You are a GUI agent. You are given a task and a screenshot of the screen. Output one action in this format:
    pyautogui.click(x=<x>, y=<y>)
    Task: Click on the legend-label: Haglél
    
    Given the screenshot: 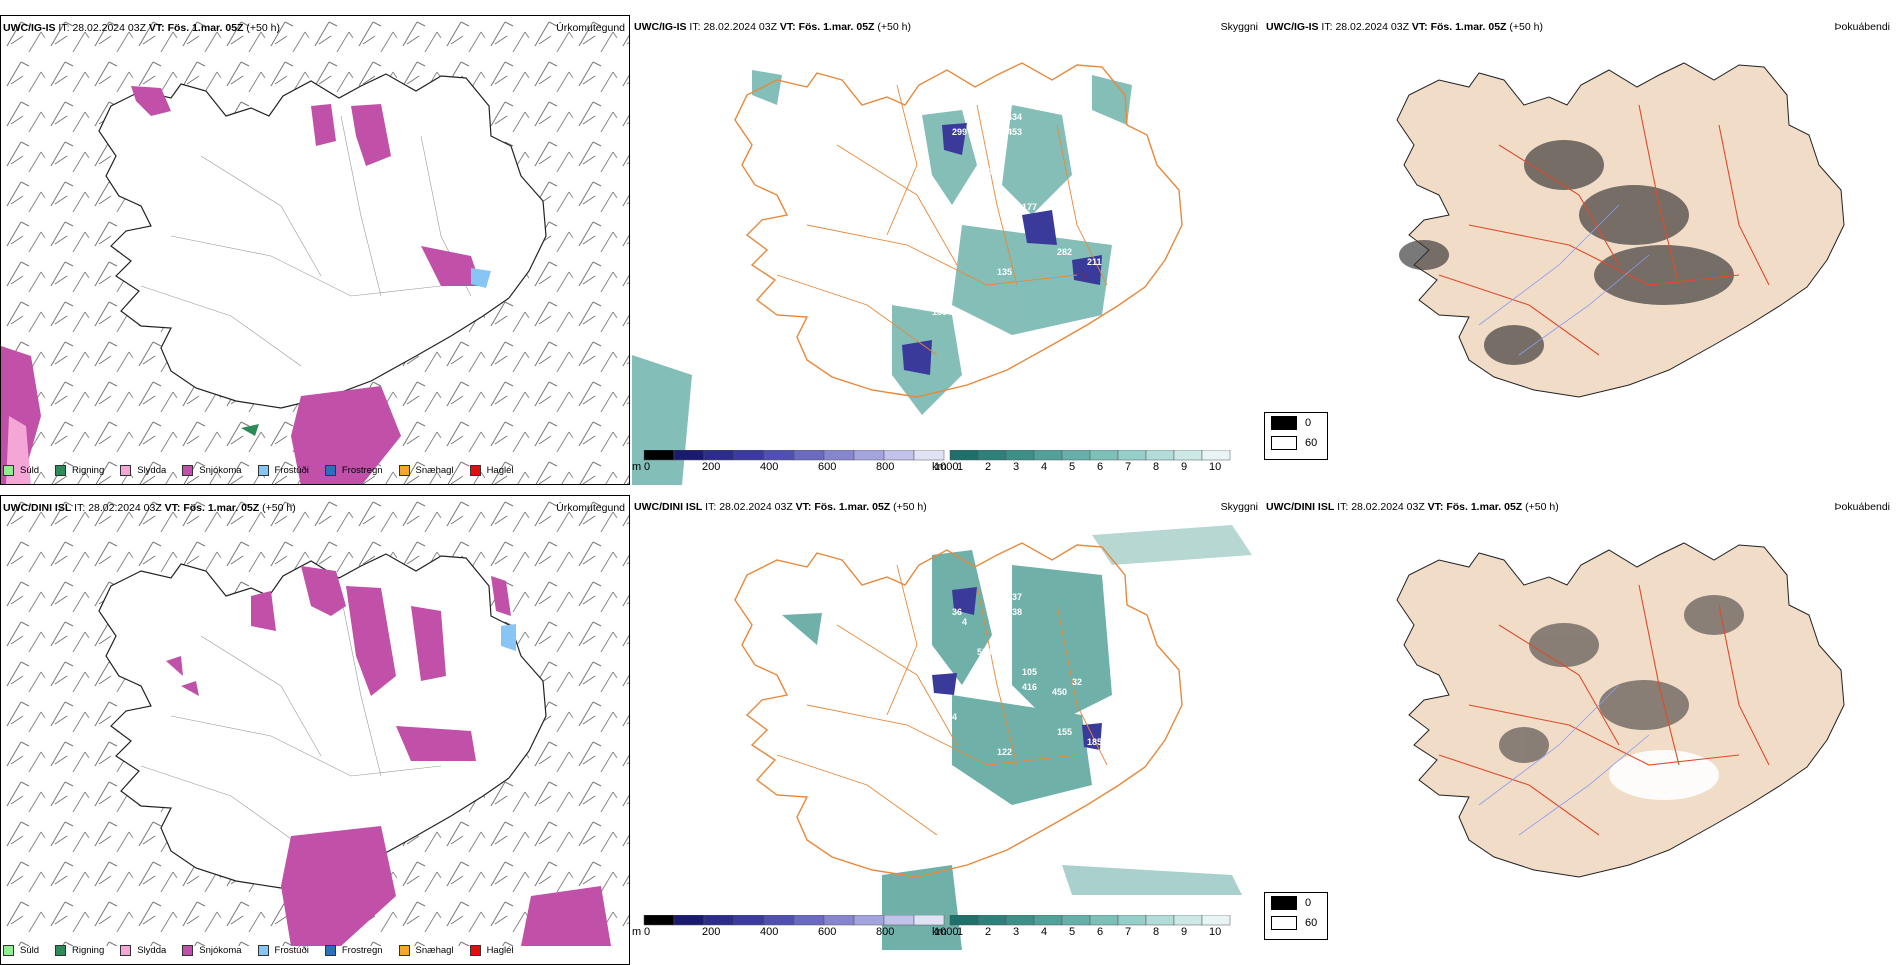 What is the action you would take?
    pyautogui.click(x=500, y=950)
    